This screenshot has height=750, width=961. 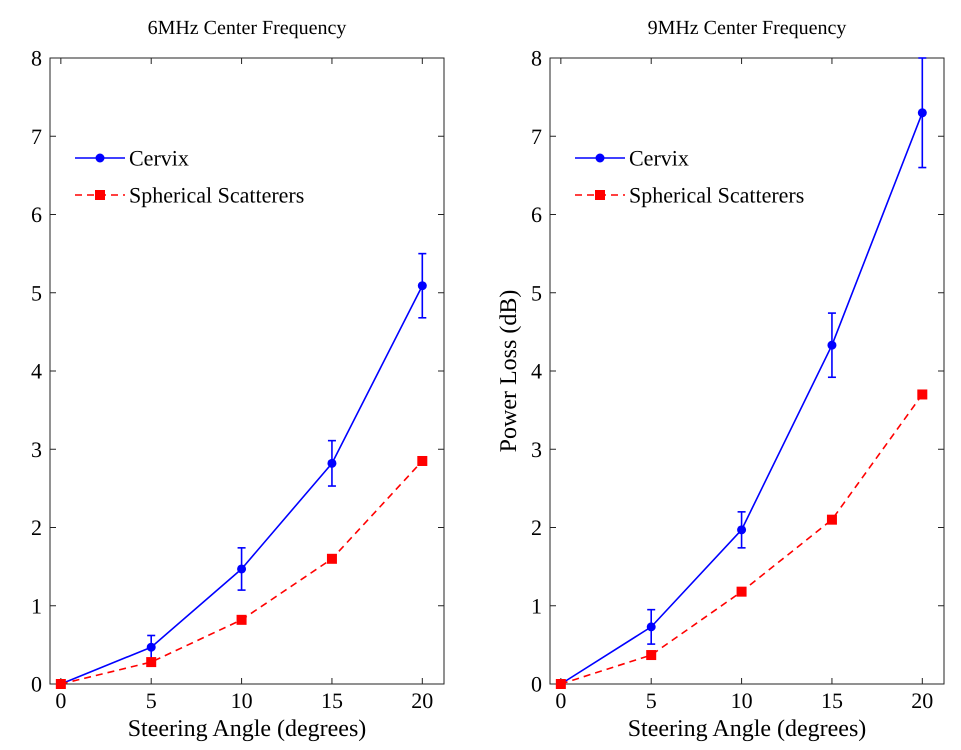 What do you see at coordinates (747, 28) in the screenshot?
I see `chart-title: 9MHz Center Frequency` at bounding box center [747, 28].